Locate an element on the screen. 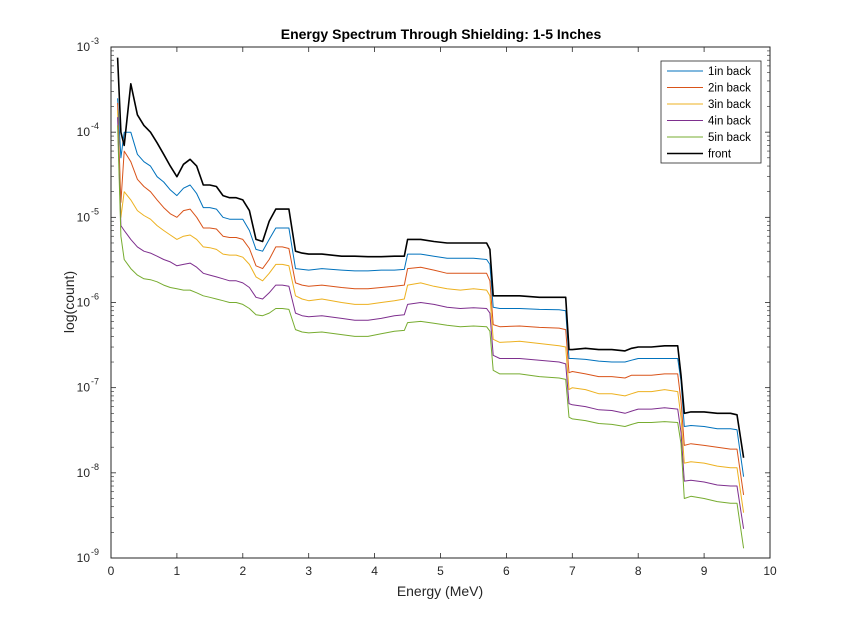 The width and height of the screenshot is (852, 626). y-tick-exponent-1: -8 is located at coordinates (95, 467).